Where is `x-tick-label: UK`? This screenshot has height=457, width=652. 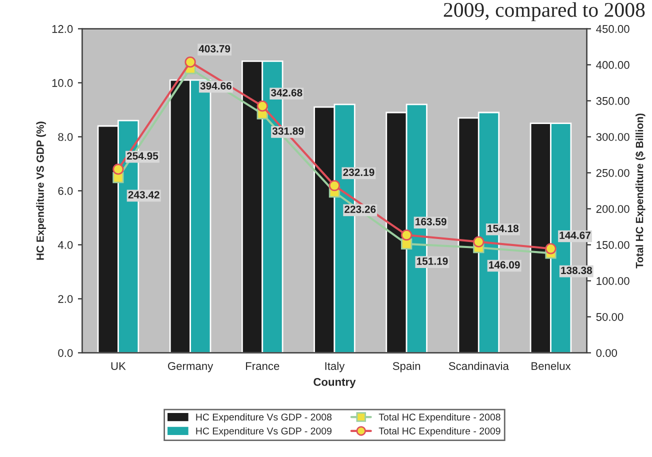 x-tick-label: UK is located at coordinates (118, 366).